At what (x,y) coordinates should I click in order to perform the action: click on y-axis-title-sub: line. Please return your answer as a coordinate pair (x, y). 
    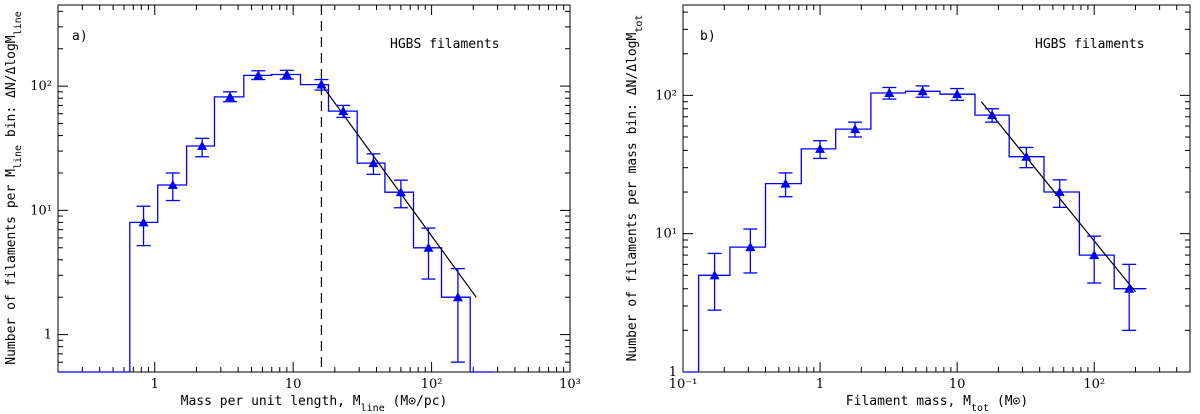
    Looking at the image, I should click on (18, 157).